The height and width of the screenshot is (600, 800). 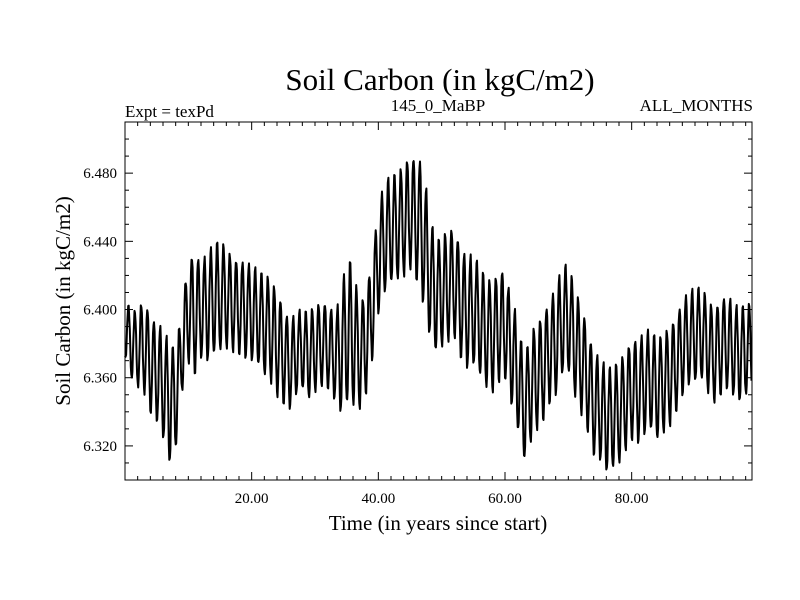 What do you see at coordinates (100, 174) in the screenshot?
I see `y-tick-label: 6.480` at bounding box center [100, 174].